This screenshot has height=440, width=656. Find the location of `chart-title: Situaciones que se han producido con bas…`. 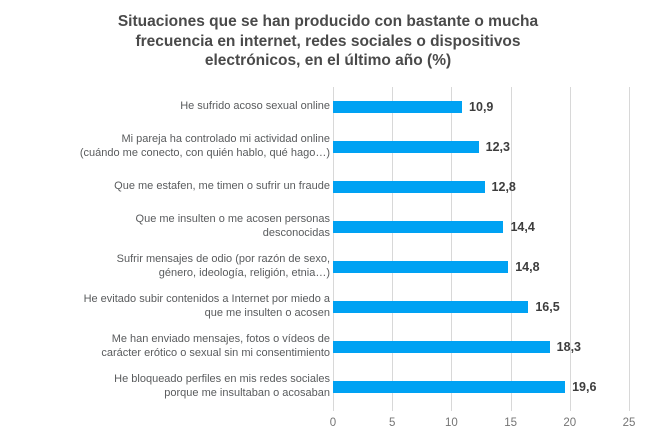

chart-title: Situaciones que se han producido con bas… is located at coordinates (328, 41).